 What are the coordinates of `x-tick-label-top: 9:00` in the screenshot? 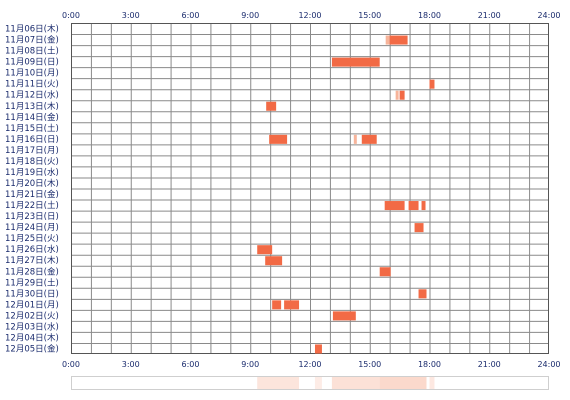 It's located at (250, 15).